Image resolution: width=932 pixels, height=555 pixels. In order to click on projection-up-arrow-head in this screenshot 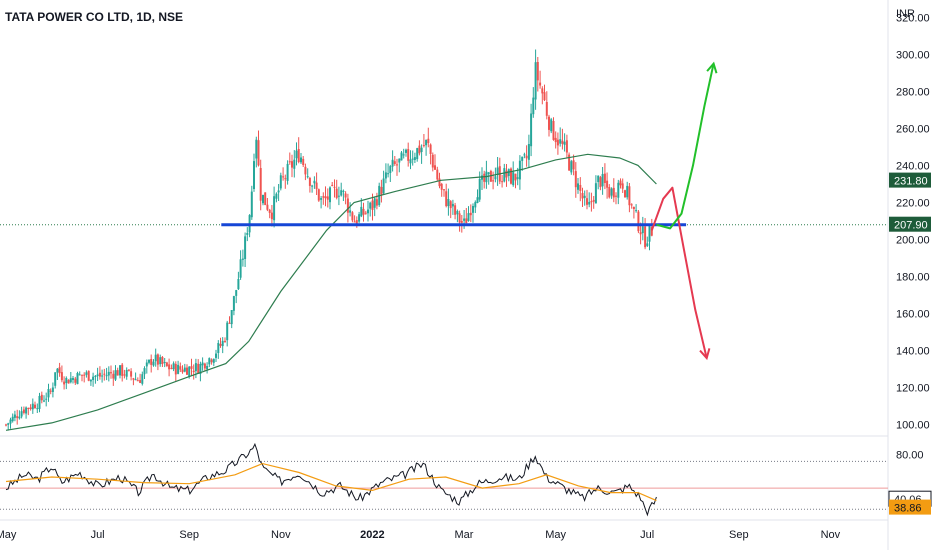, I will do `click(712, 67)`.